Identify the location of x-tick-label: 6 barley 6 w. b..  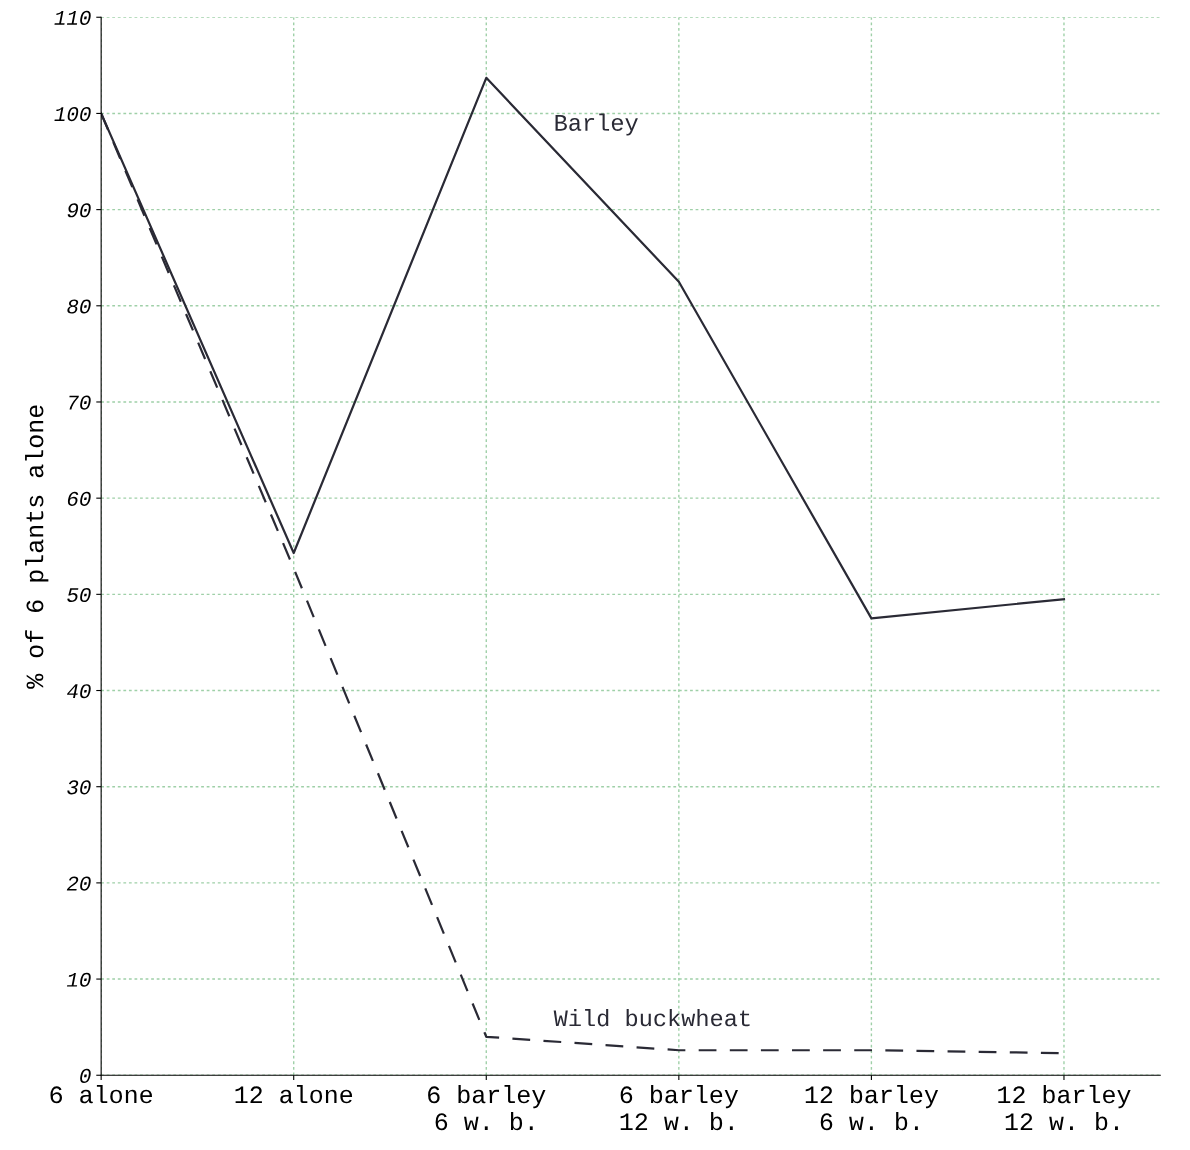
(487, 1107).